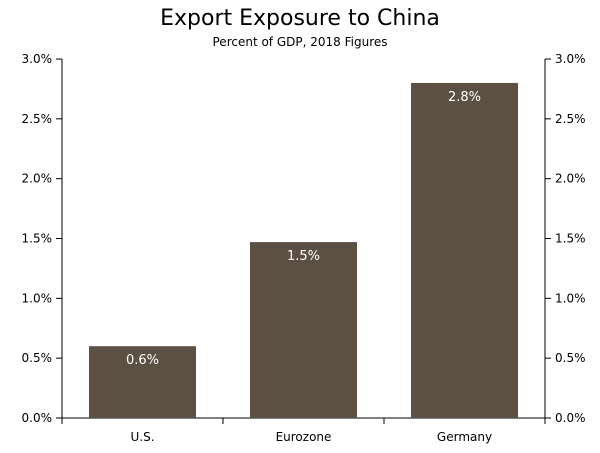  I want to click on data-label: 0.6%, so click(142, 360).